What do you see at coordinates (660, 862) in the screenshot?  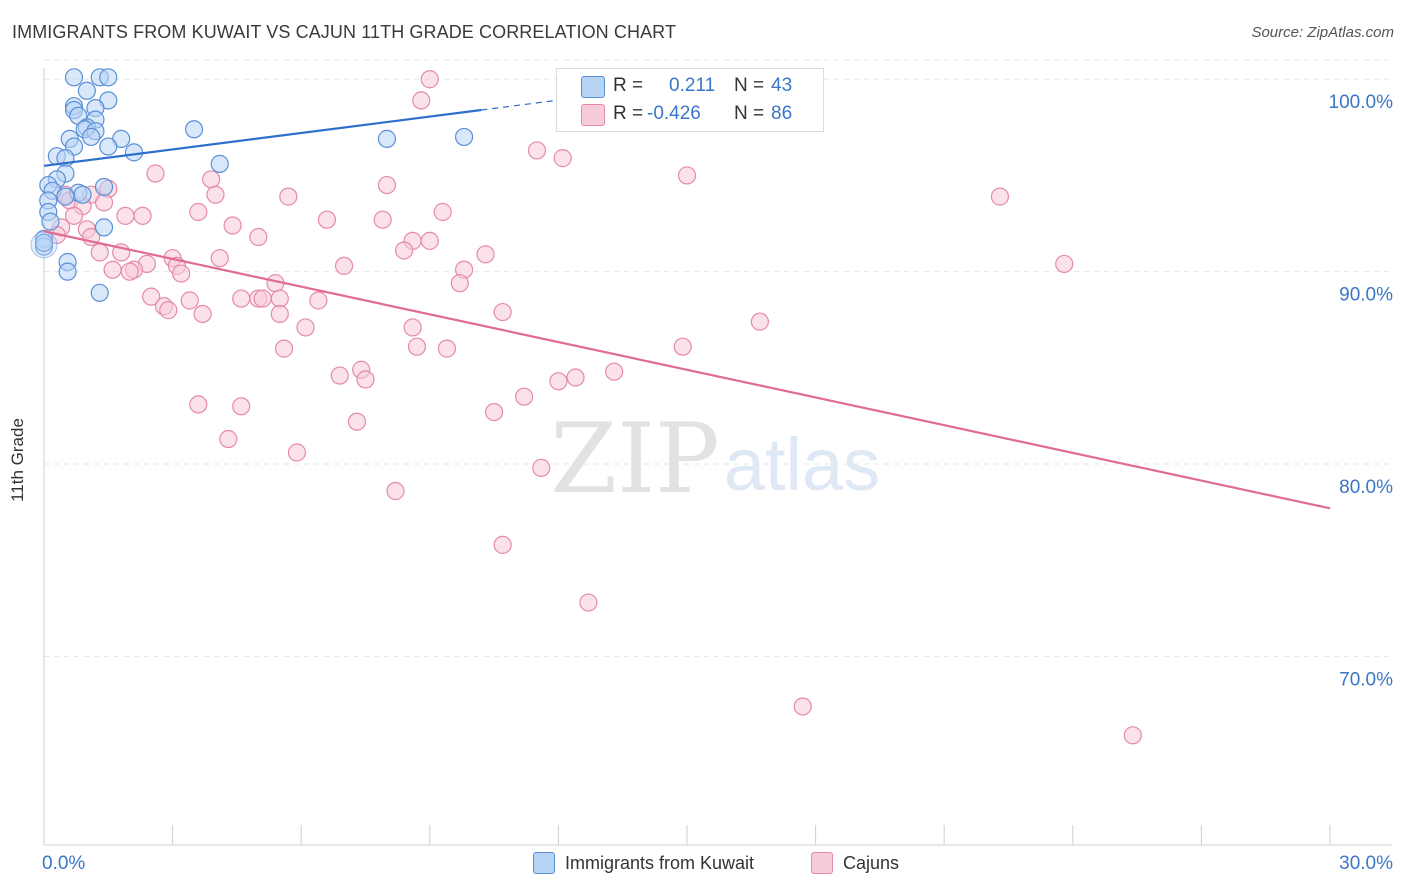 I see `legend-label-kuwait: Immigrants from Kuwait` at bounding box center [660, 862].